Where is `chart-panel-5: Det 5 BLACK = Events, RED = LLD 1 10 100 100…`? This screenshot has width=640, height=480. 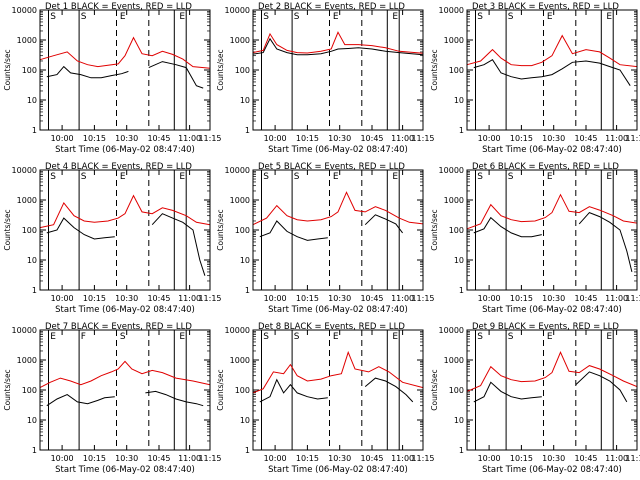 chart-panel-5: Det 5 BLACK = Events, RED = LLD 1 10 100 100… is located at coordinates (325, 238).